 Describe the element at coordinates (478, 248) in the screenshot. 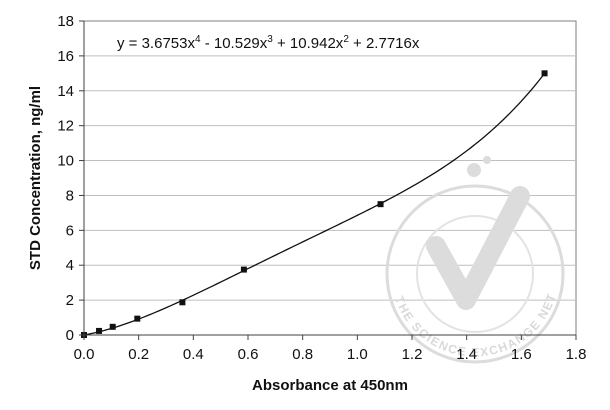

I see `watermark-checkmark` at that location.